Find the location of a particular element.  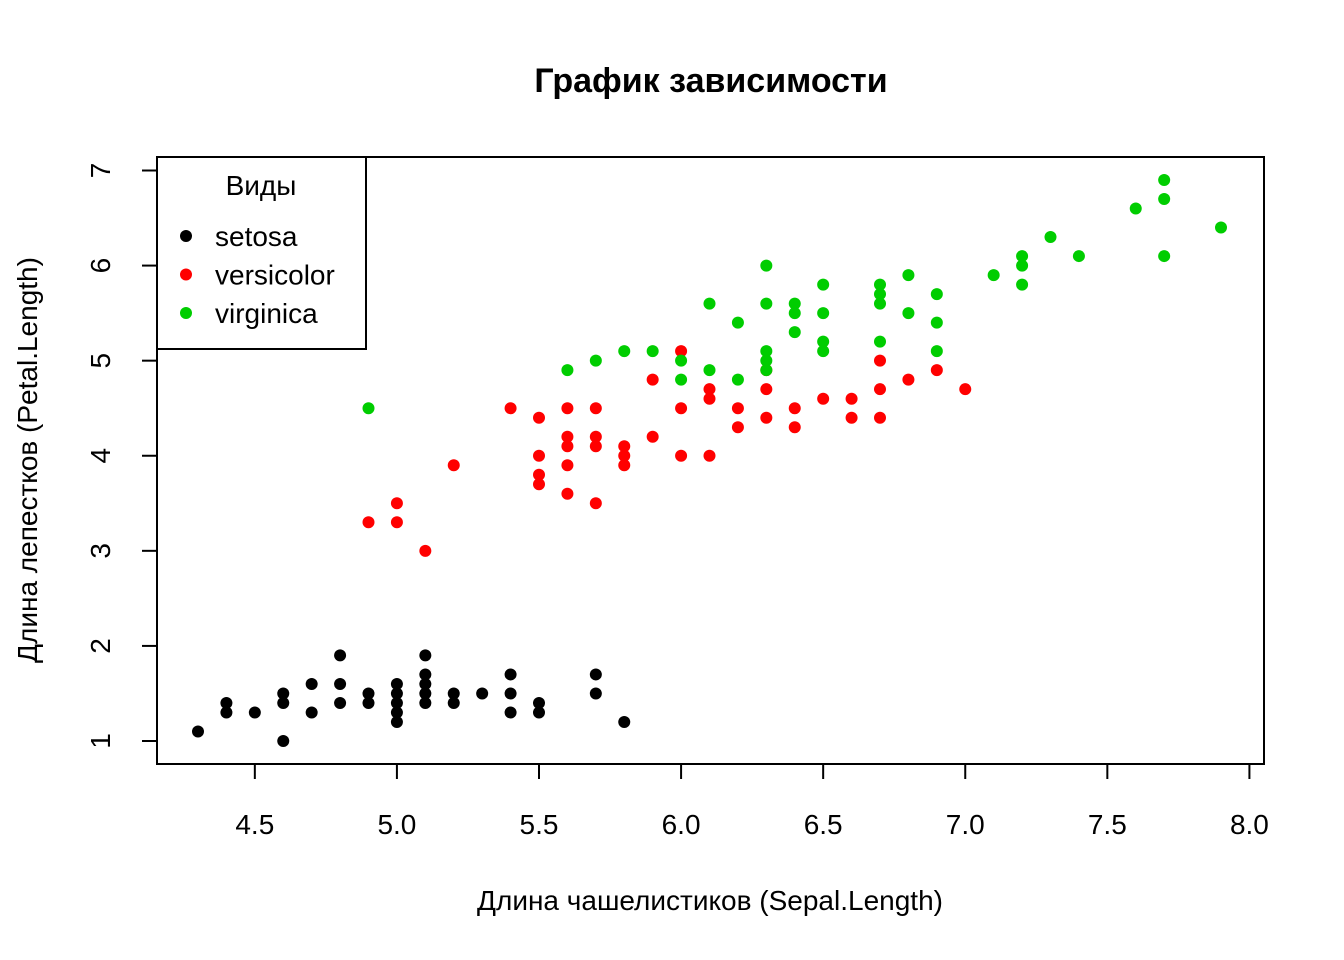

y-tick-label: 6 is located at coordinates (100, 266).